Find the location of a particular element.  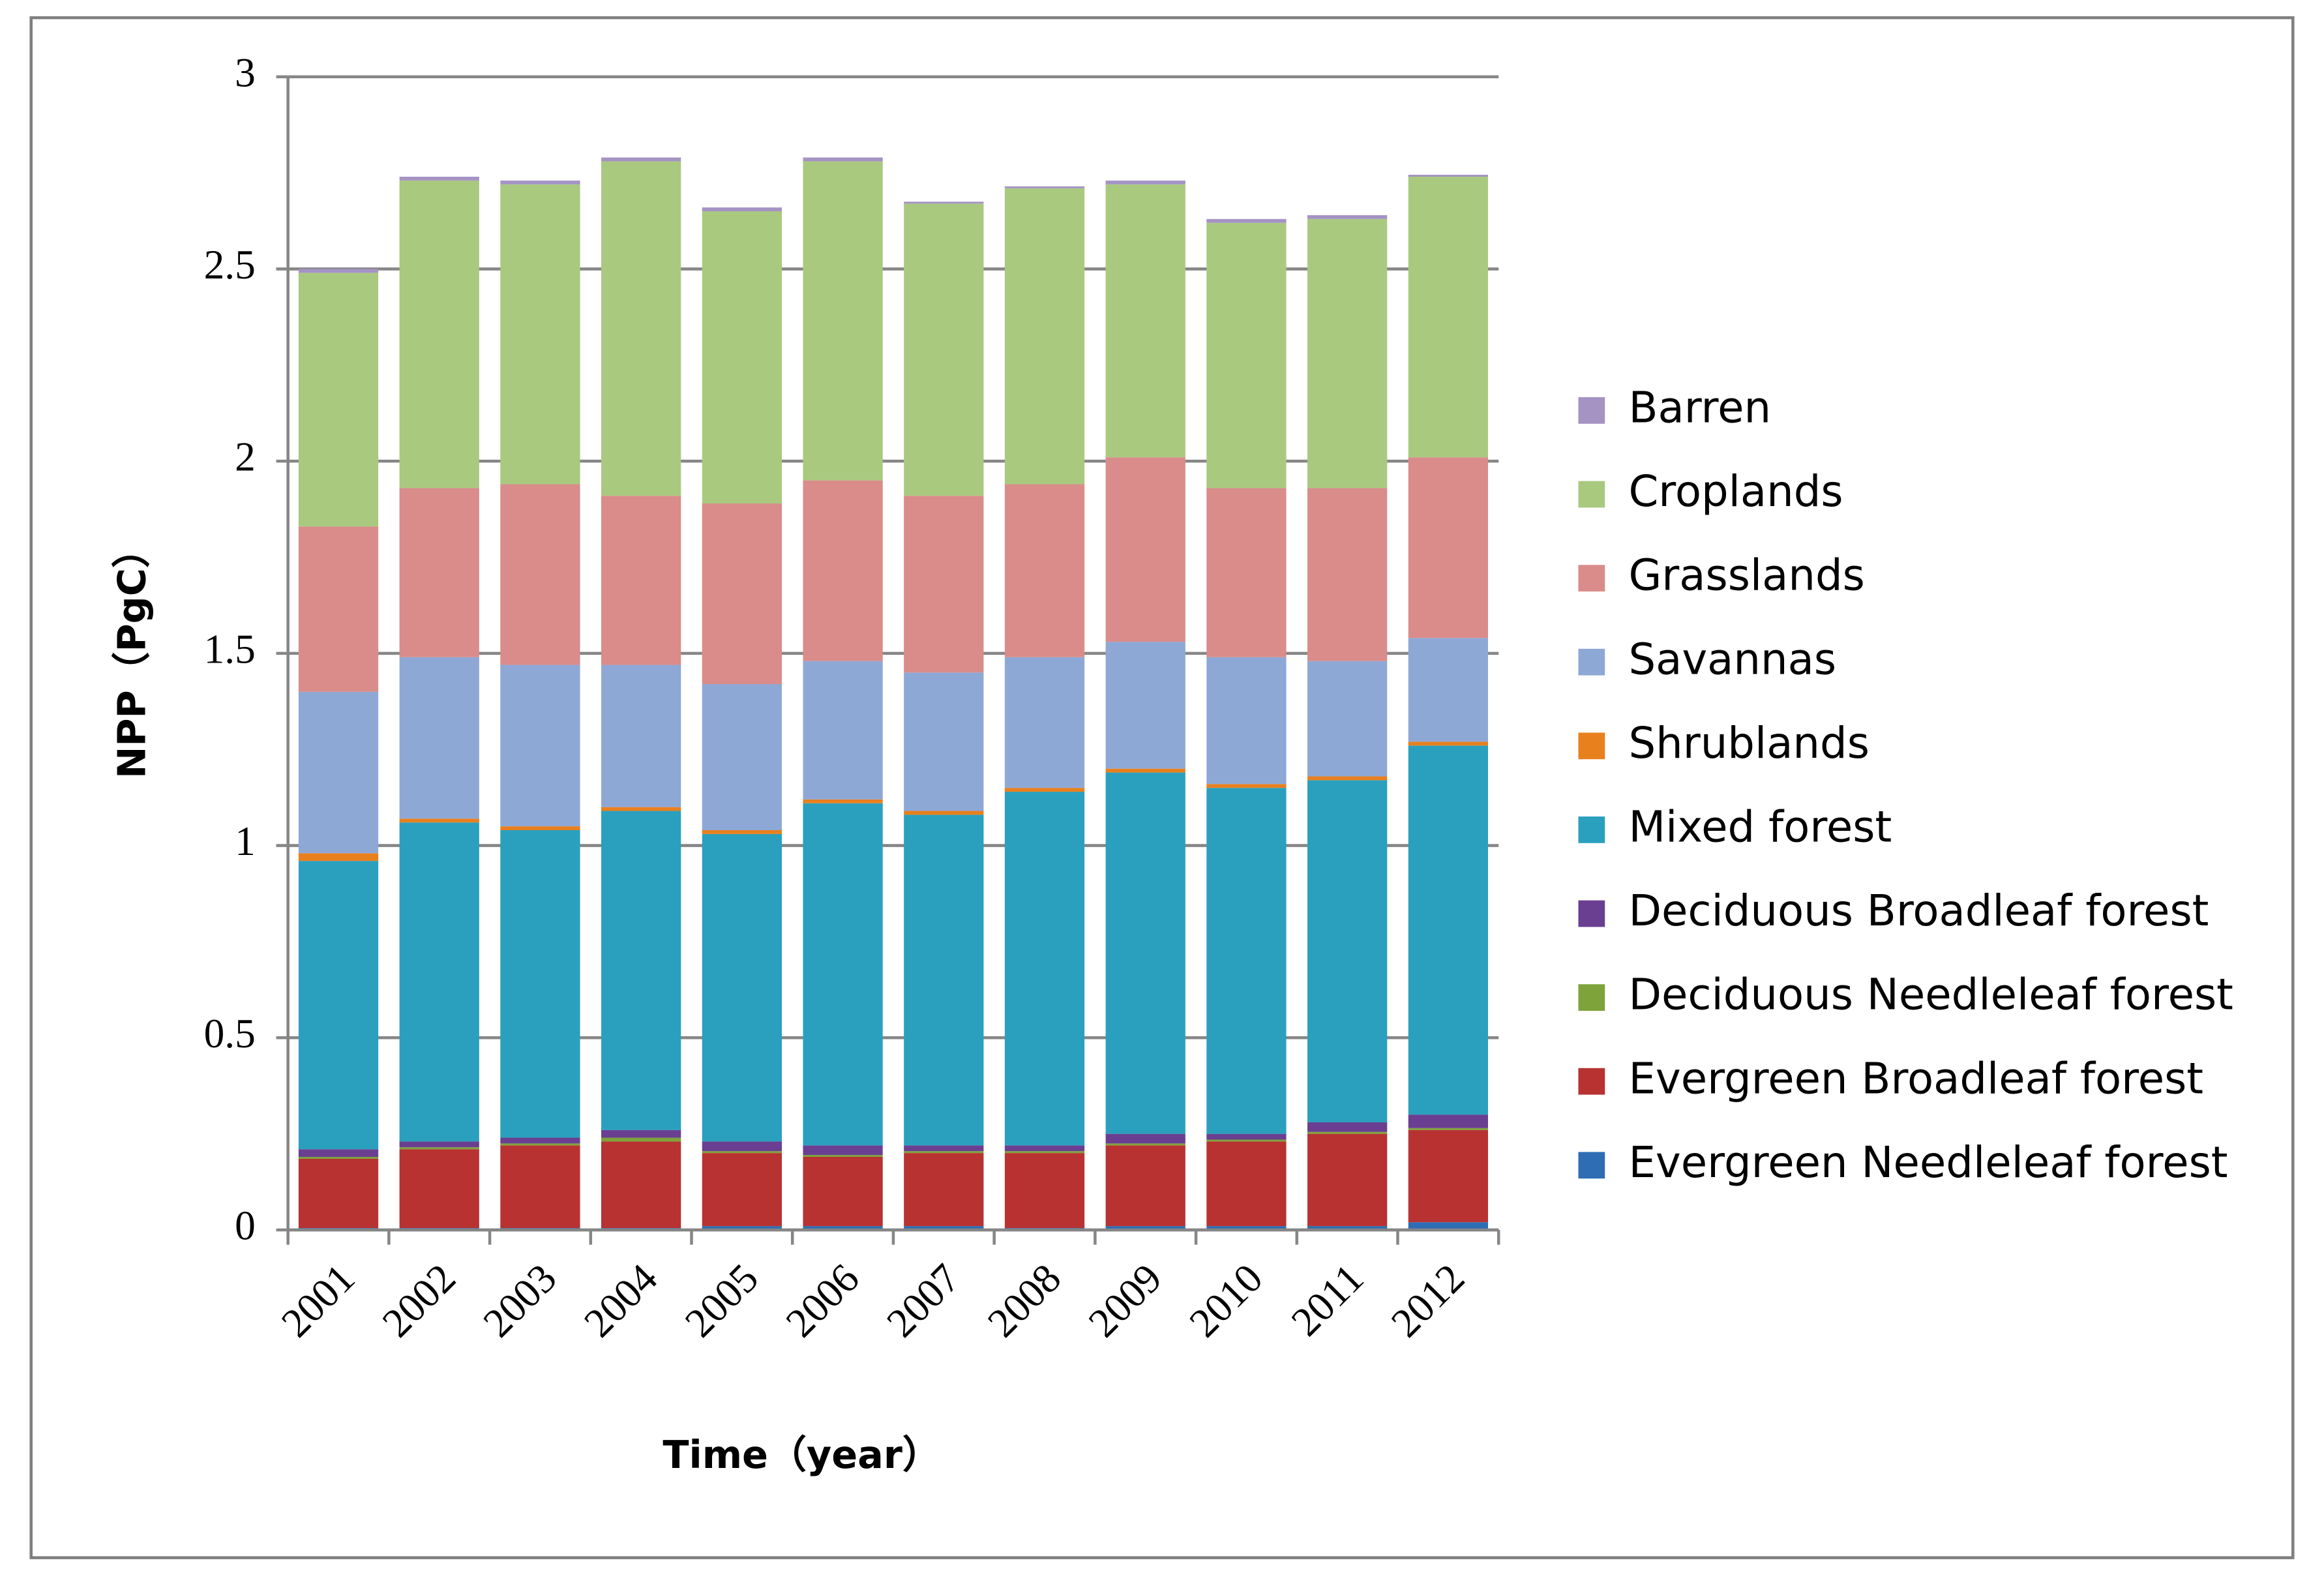

legend-label: Deciduous Broadleaf forest is located at coordinates (1919, 911).